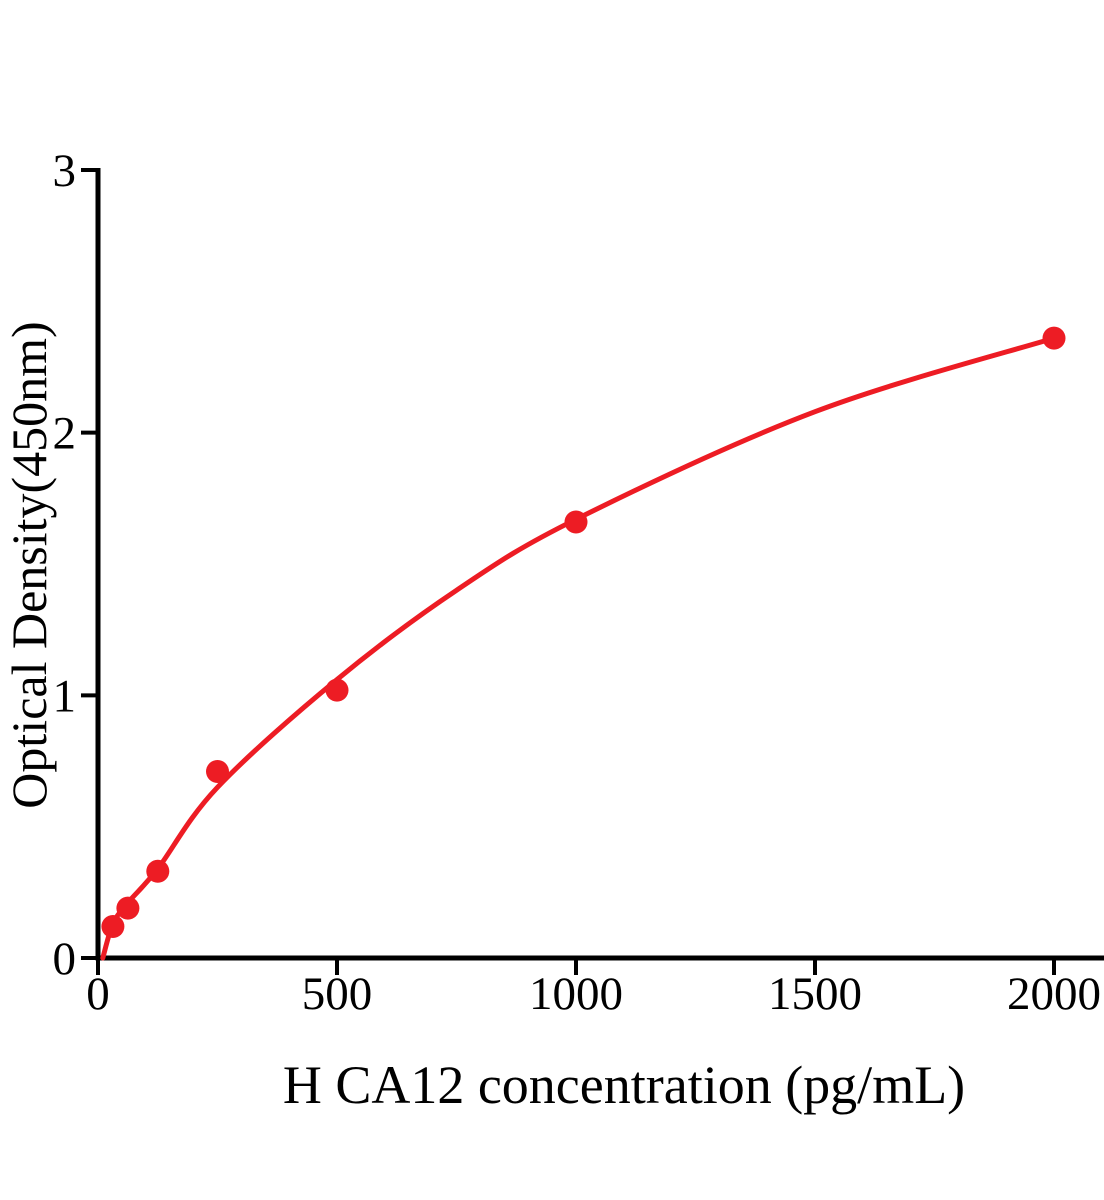  I want to click on x-tick-label: 0, so click(98, 994).